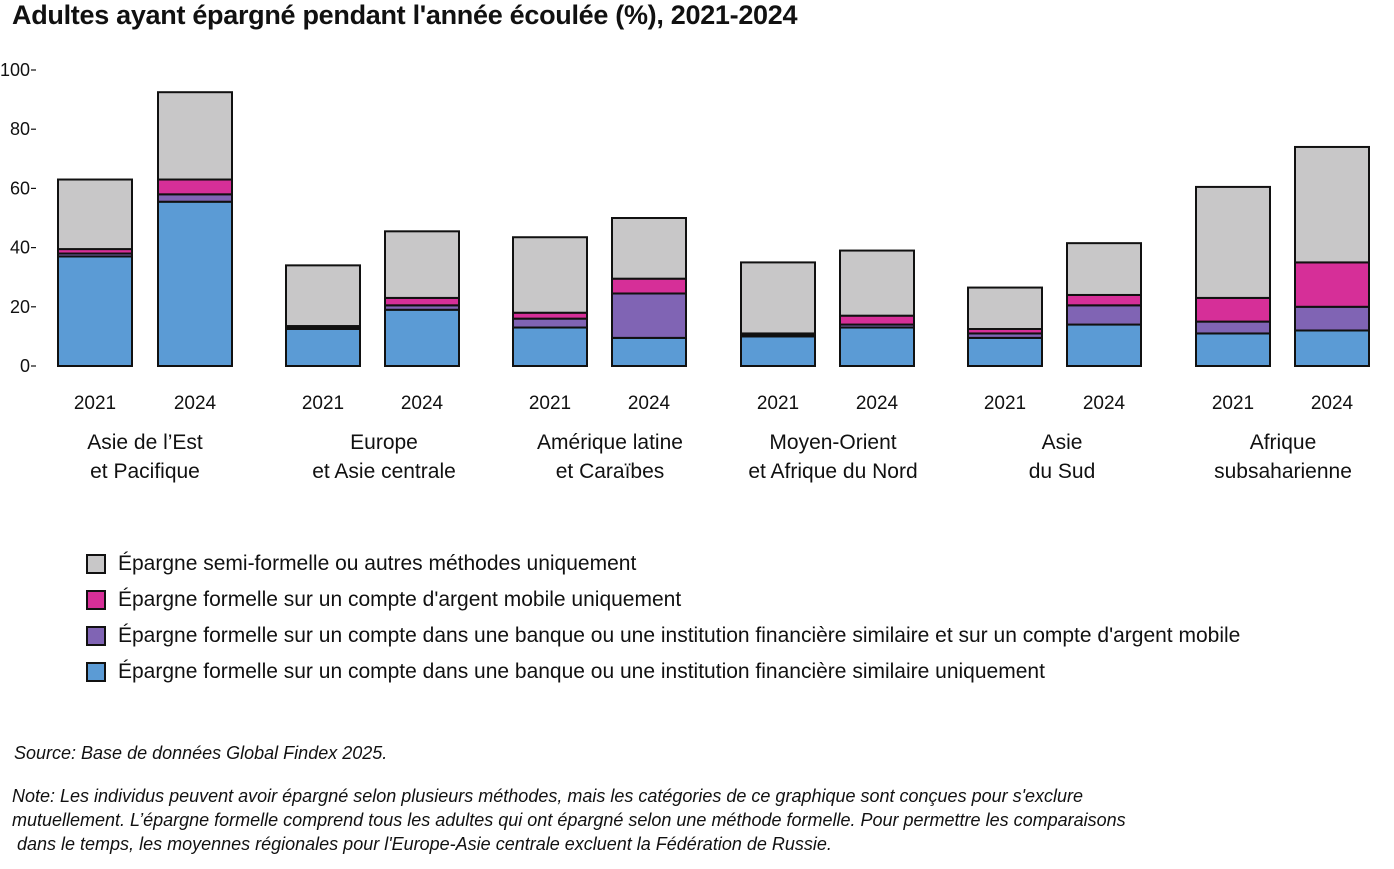  Describe the element at coordinates (96, 636) in the screenshot. I see `legend-swatch-bank-and-mobile` at that location.